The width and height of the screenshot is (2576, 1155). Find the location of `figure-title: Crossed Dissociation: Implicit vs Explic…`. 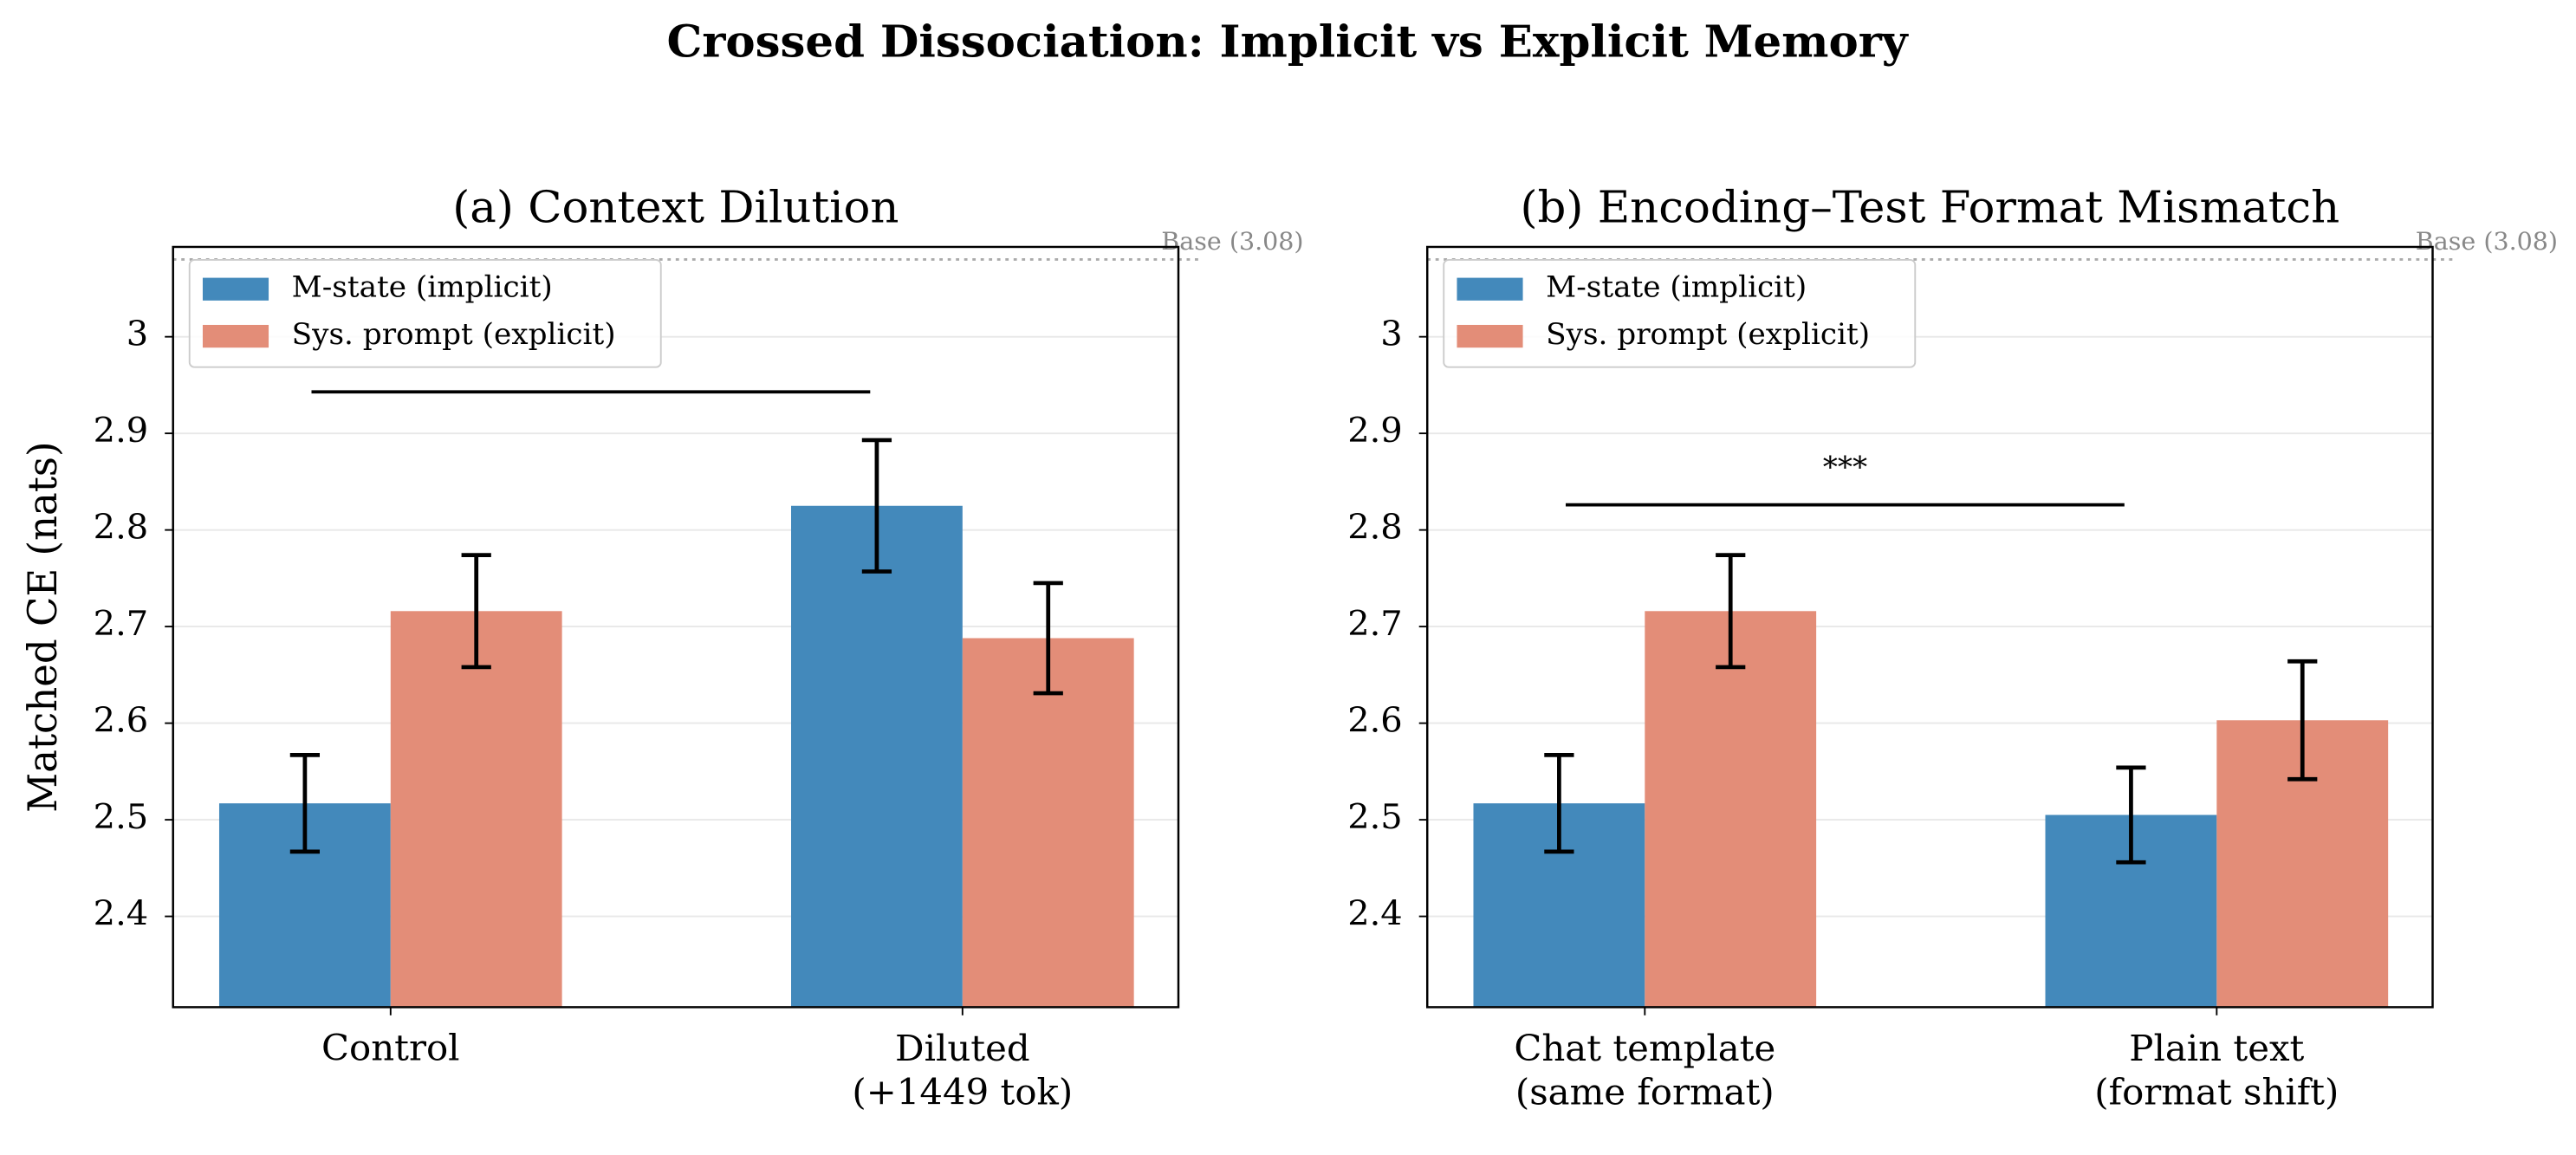

figure-title: Crossed Dissociation: Implicit vs Explic… is located at coordinates (1288, 42).